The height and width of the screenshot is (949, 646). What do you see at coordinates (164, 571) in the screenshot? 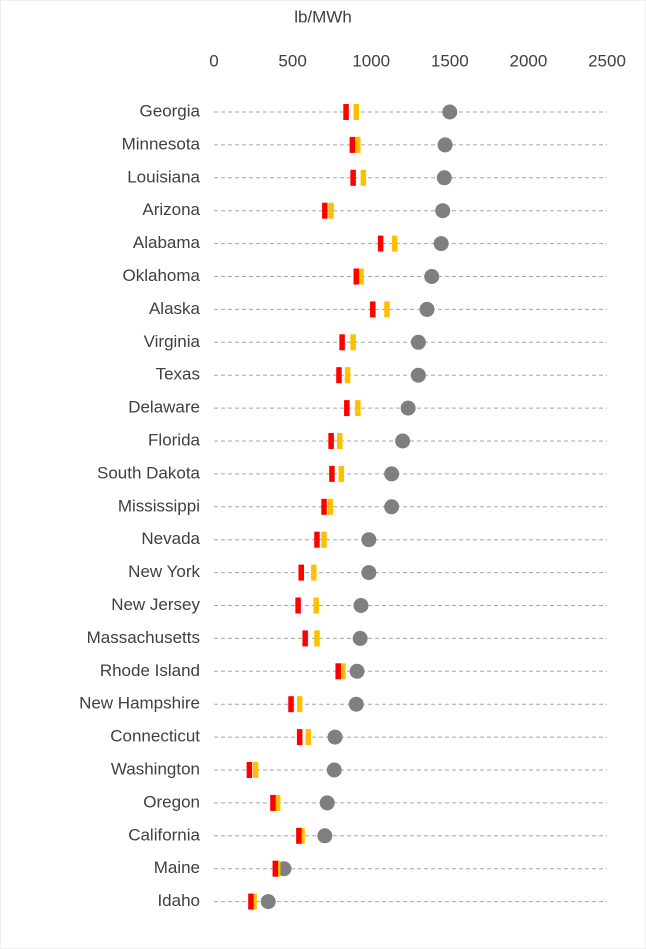
I see `y-tick-label: New York` at bounding box center [164, 571].